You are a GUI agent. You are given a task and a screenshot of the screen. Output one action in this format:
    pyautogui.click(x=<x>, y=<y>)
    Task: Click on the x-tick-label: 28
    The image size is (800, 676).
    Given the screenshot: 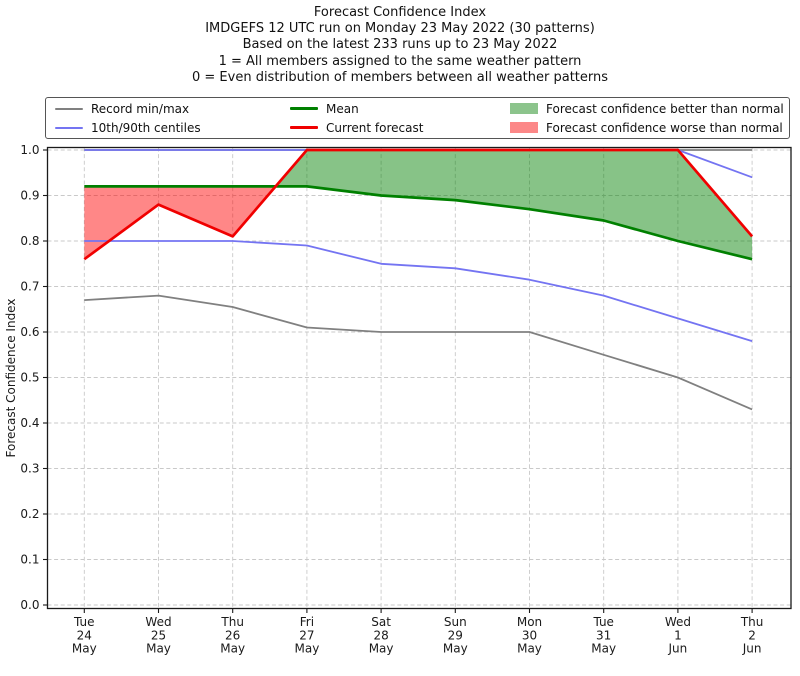 What is the action you would take?
    pyautogui.click(x=380, y=635)
    